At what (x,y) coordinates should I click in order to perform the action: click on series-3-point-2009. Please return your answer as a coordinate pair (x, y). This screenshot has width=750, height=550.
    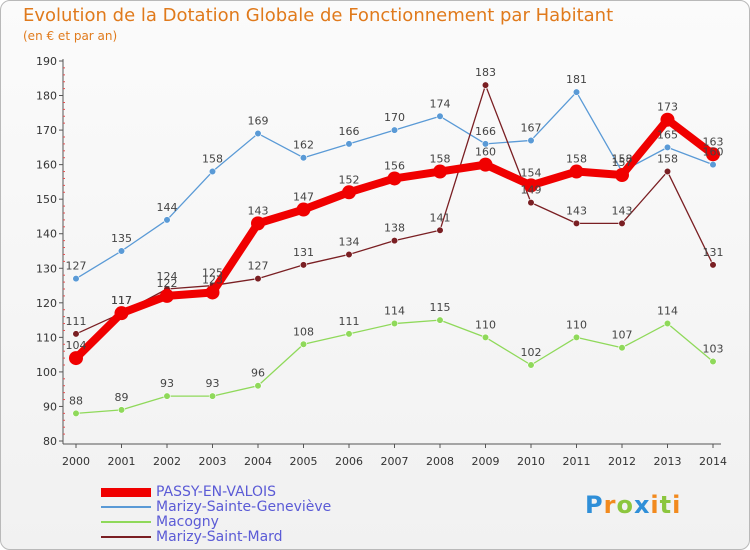
    Looking at the image, I should click on (485, 85).